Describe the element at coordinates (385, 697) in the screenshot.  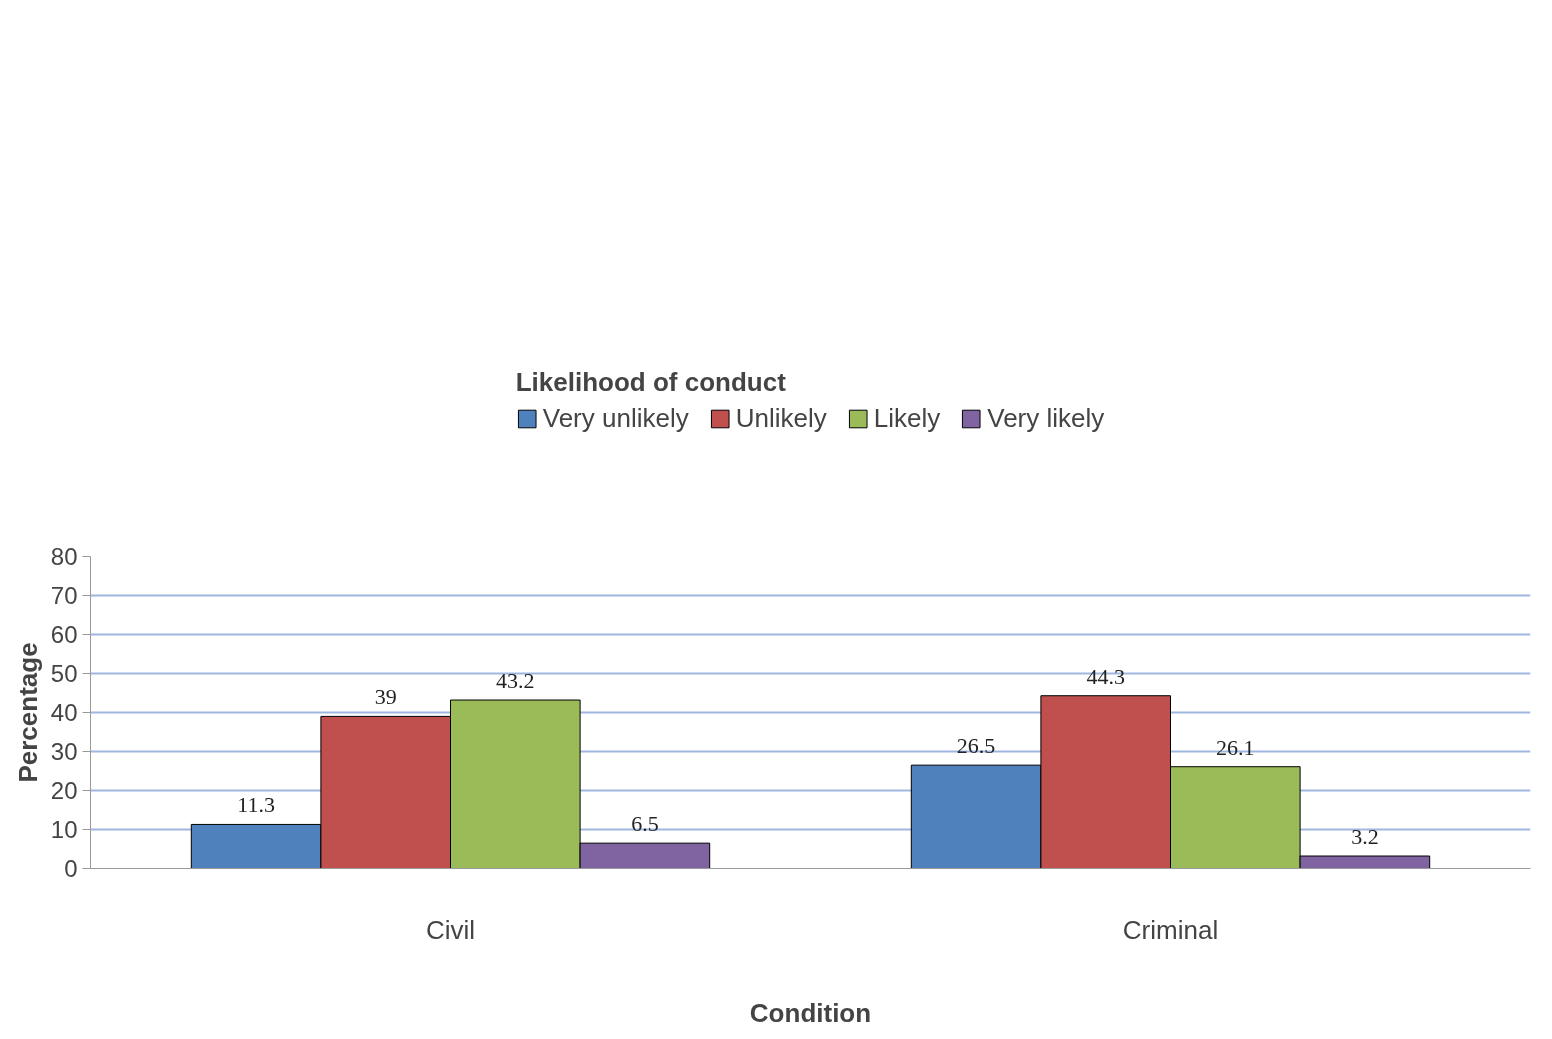
I see `data-label: 39` at that location.